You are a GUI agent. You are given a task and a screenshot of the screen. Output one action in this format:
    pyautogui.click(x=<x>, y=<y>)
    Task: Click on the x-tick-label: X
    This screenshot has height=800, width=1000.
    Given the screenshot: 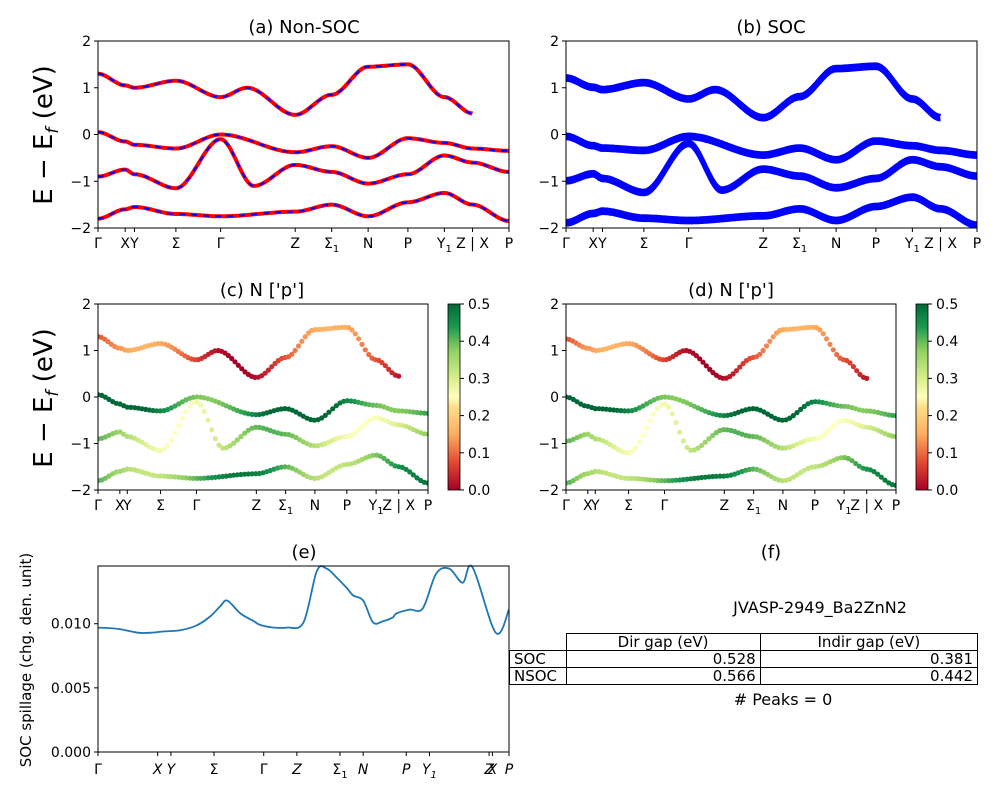 What is the action you would take?
    pyautogui.click(x=125, y=244)
    